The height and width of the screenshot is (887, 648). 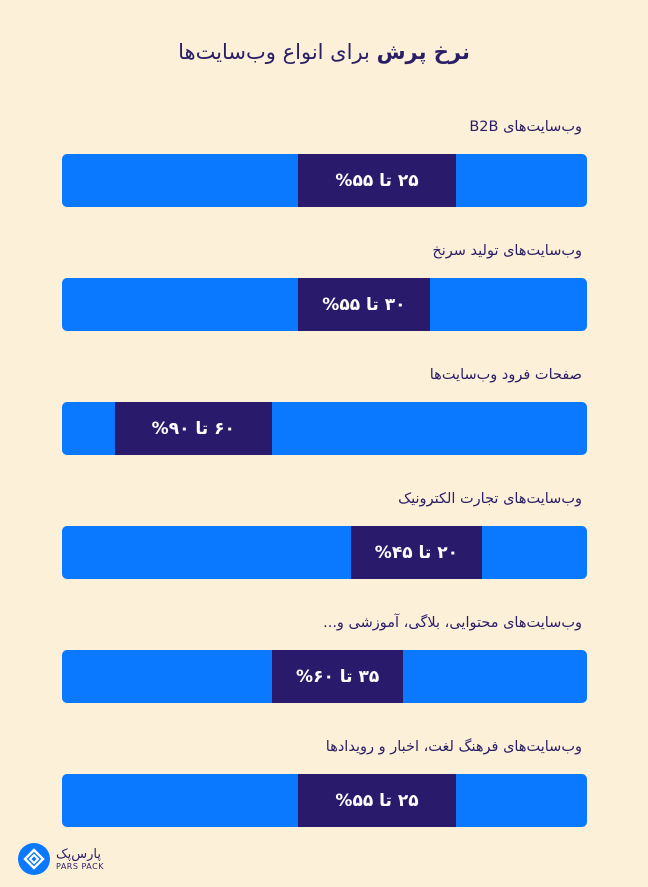 I want to click on category-label: صفحات فرود وب‌سایت‌ها, so click(x=505, y=375).